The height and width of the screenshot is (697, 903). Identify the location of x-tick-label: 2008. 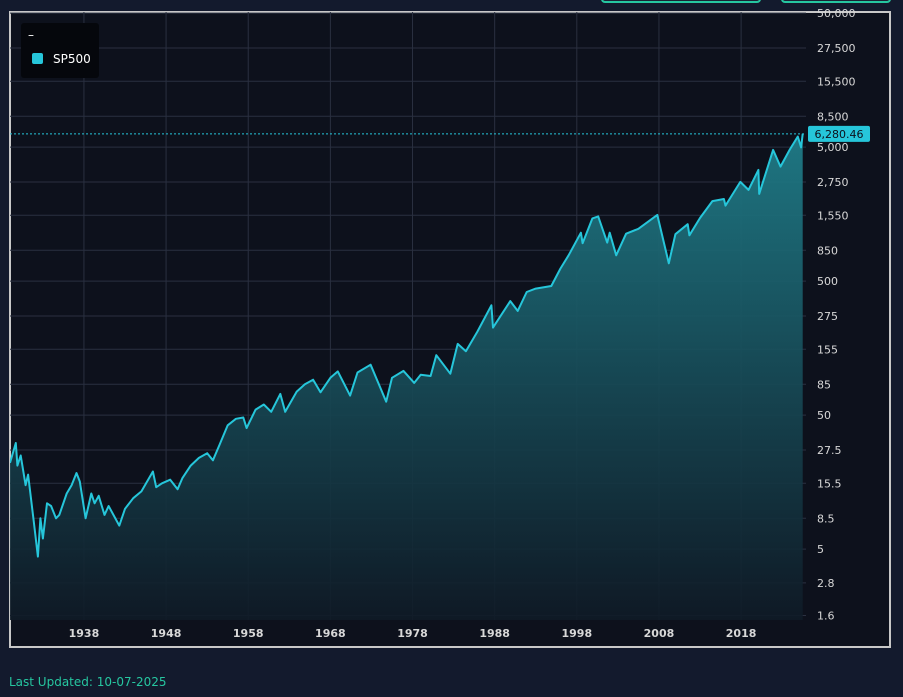
(659, 633).